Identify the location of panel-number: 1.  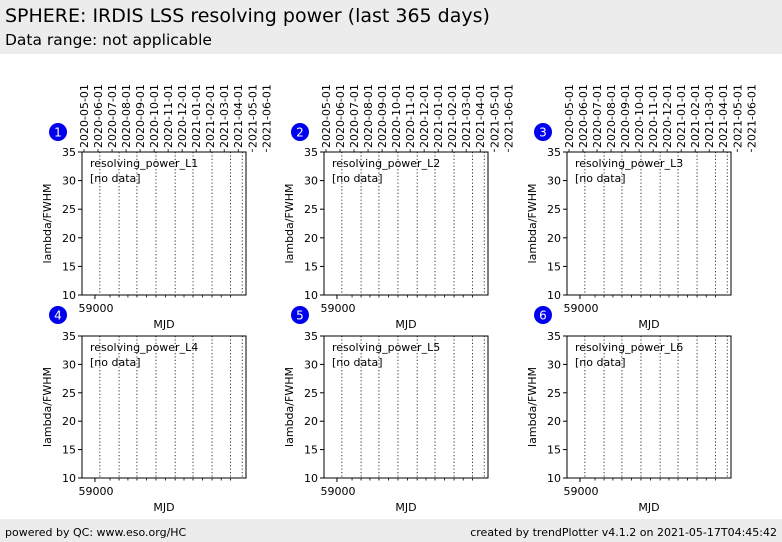
(58, 133).